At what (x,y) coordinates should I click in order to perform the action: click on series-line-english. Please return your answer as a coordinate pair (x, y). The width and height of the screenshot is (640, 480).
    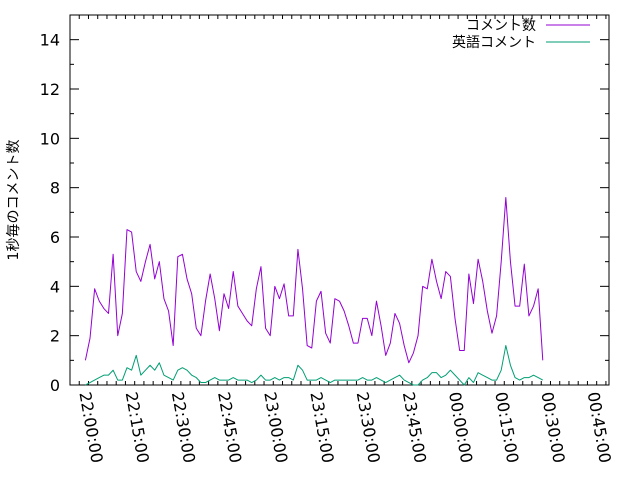
    Looking at the image, I should click on (314, 365).